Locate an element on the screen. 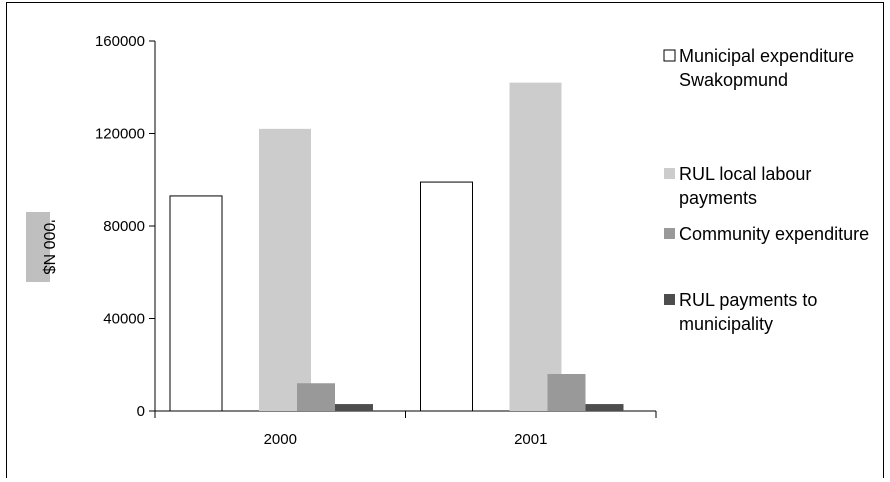  y-axis-label-group: '000 N$ is located at coordinates (41, 247).